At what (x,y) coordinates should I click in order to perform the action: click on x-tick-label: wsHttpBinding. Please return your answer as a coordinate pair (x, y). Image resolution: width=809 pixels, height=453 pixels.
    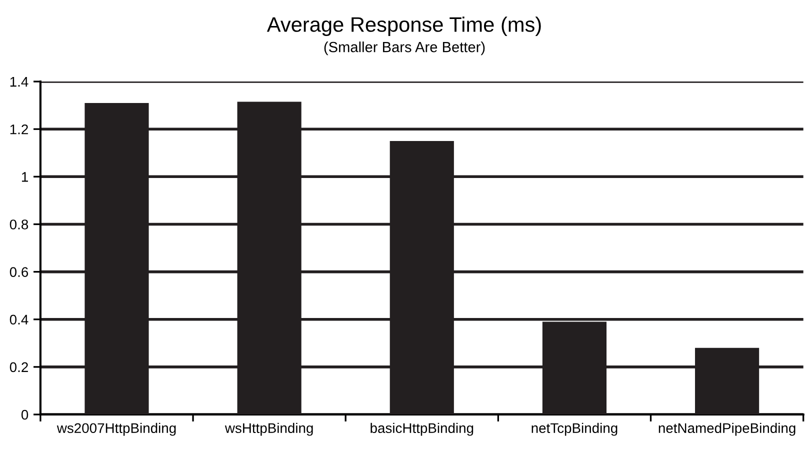
    Looking at the image, I should click on (268, 429).